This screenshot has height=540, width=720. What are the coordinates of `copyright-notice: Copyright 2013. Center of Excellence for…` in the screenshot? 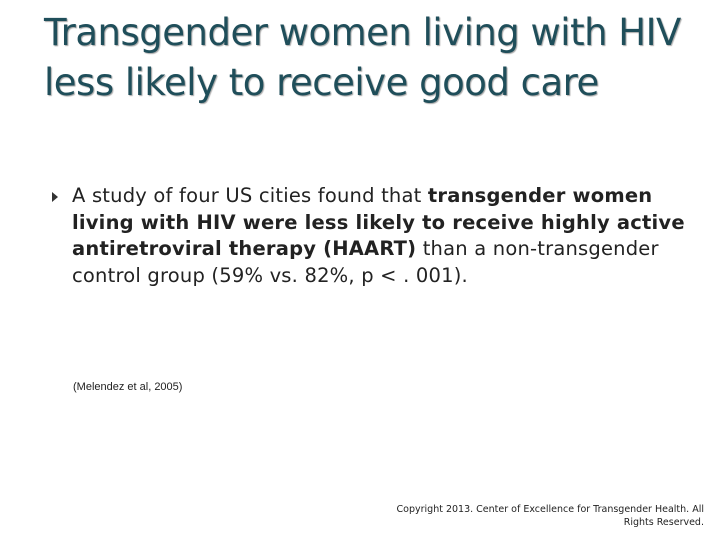 It's located at (550, 516).